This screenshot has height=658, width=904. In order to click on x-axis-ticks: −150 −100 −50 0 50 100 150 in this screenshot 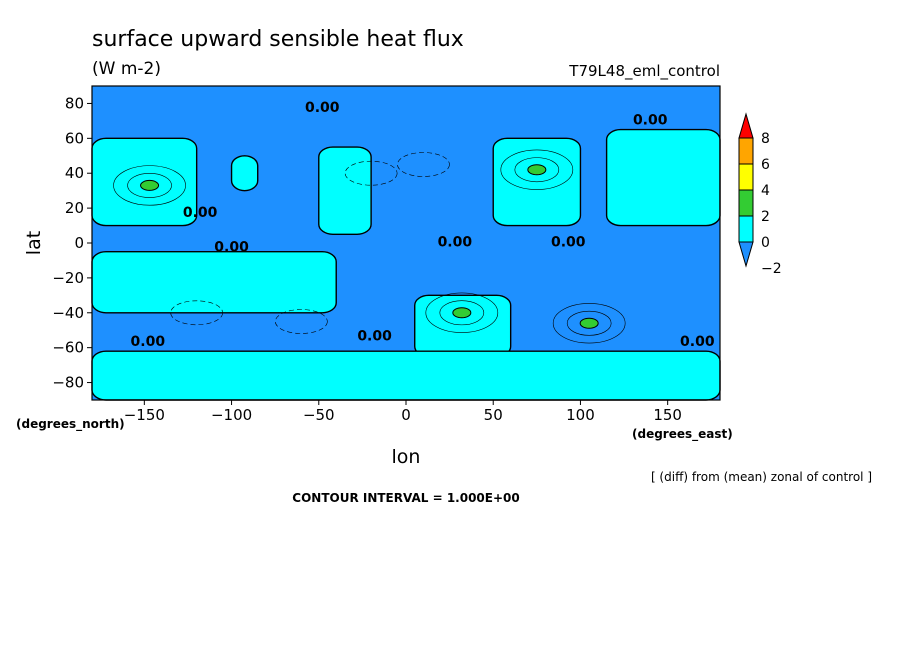, I will do `click(403, 412)`.